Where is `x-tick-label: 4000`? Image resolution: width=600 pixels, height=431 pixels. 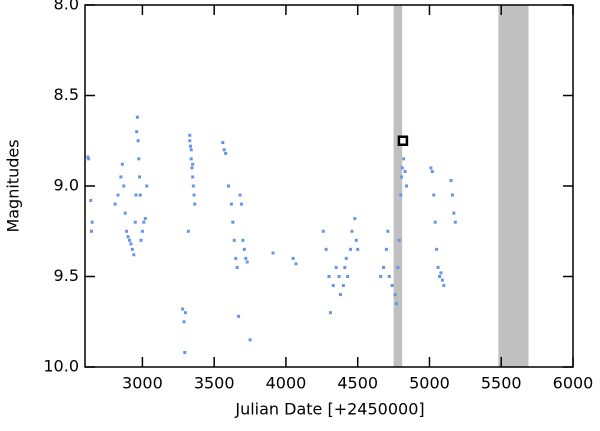 x-tick-label: 4000 is located at coordinates (286, 383).